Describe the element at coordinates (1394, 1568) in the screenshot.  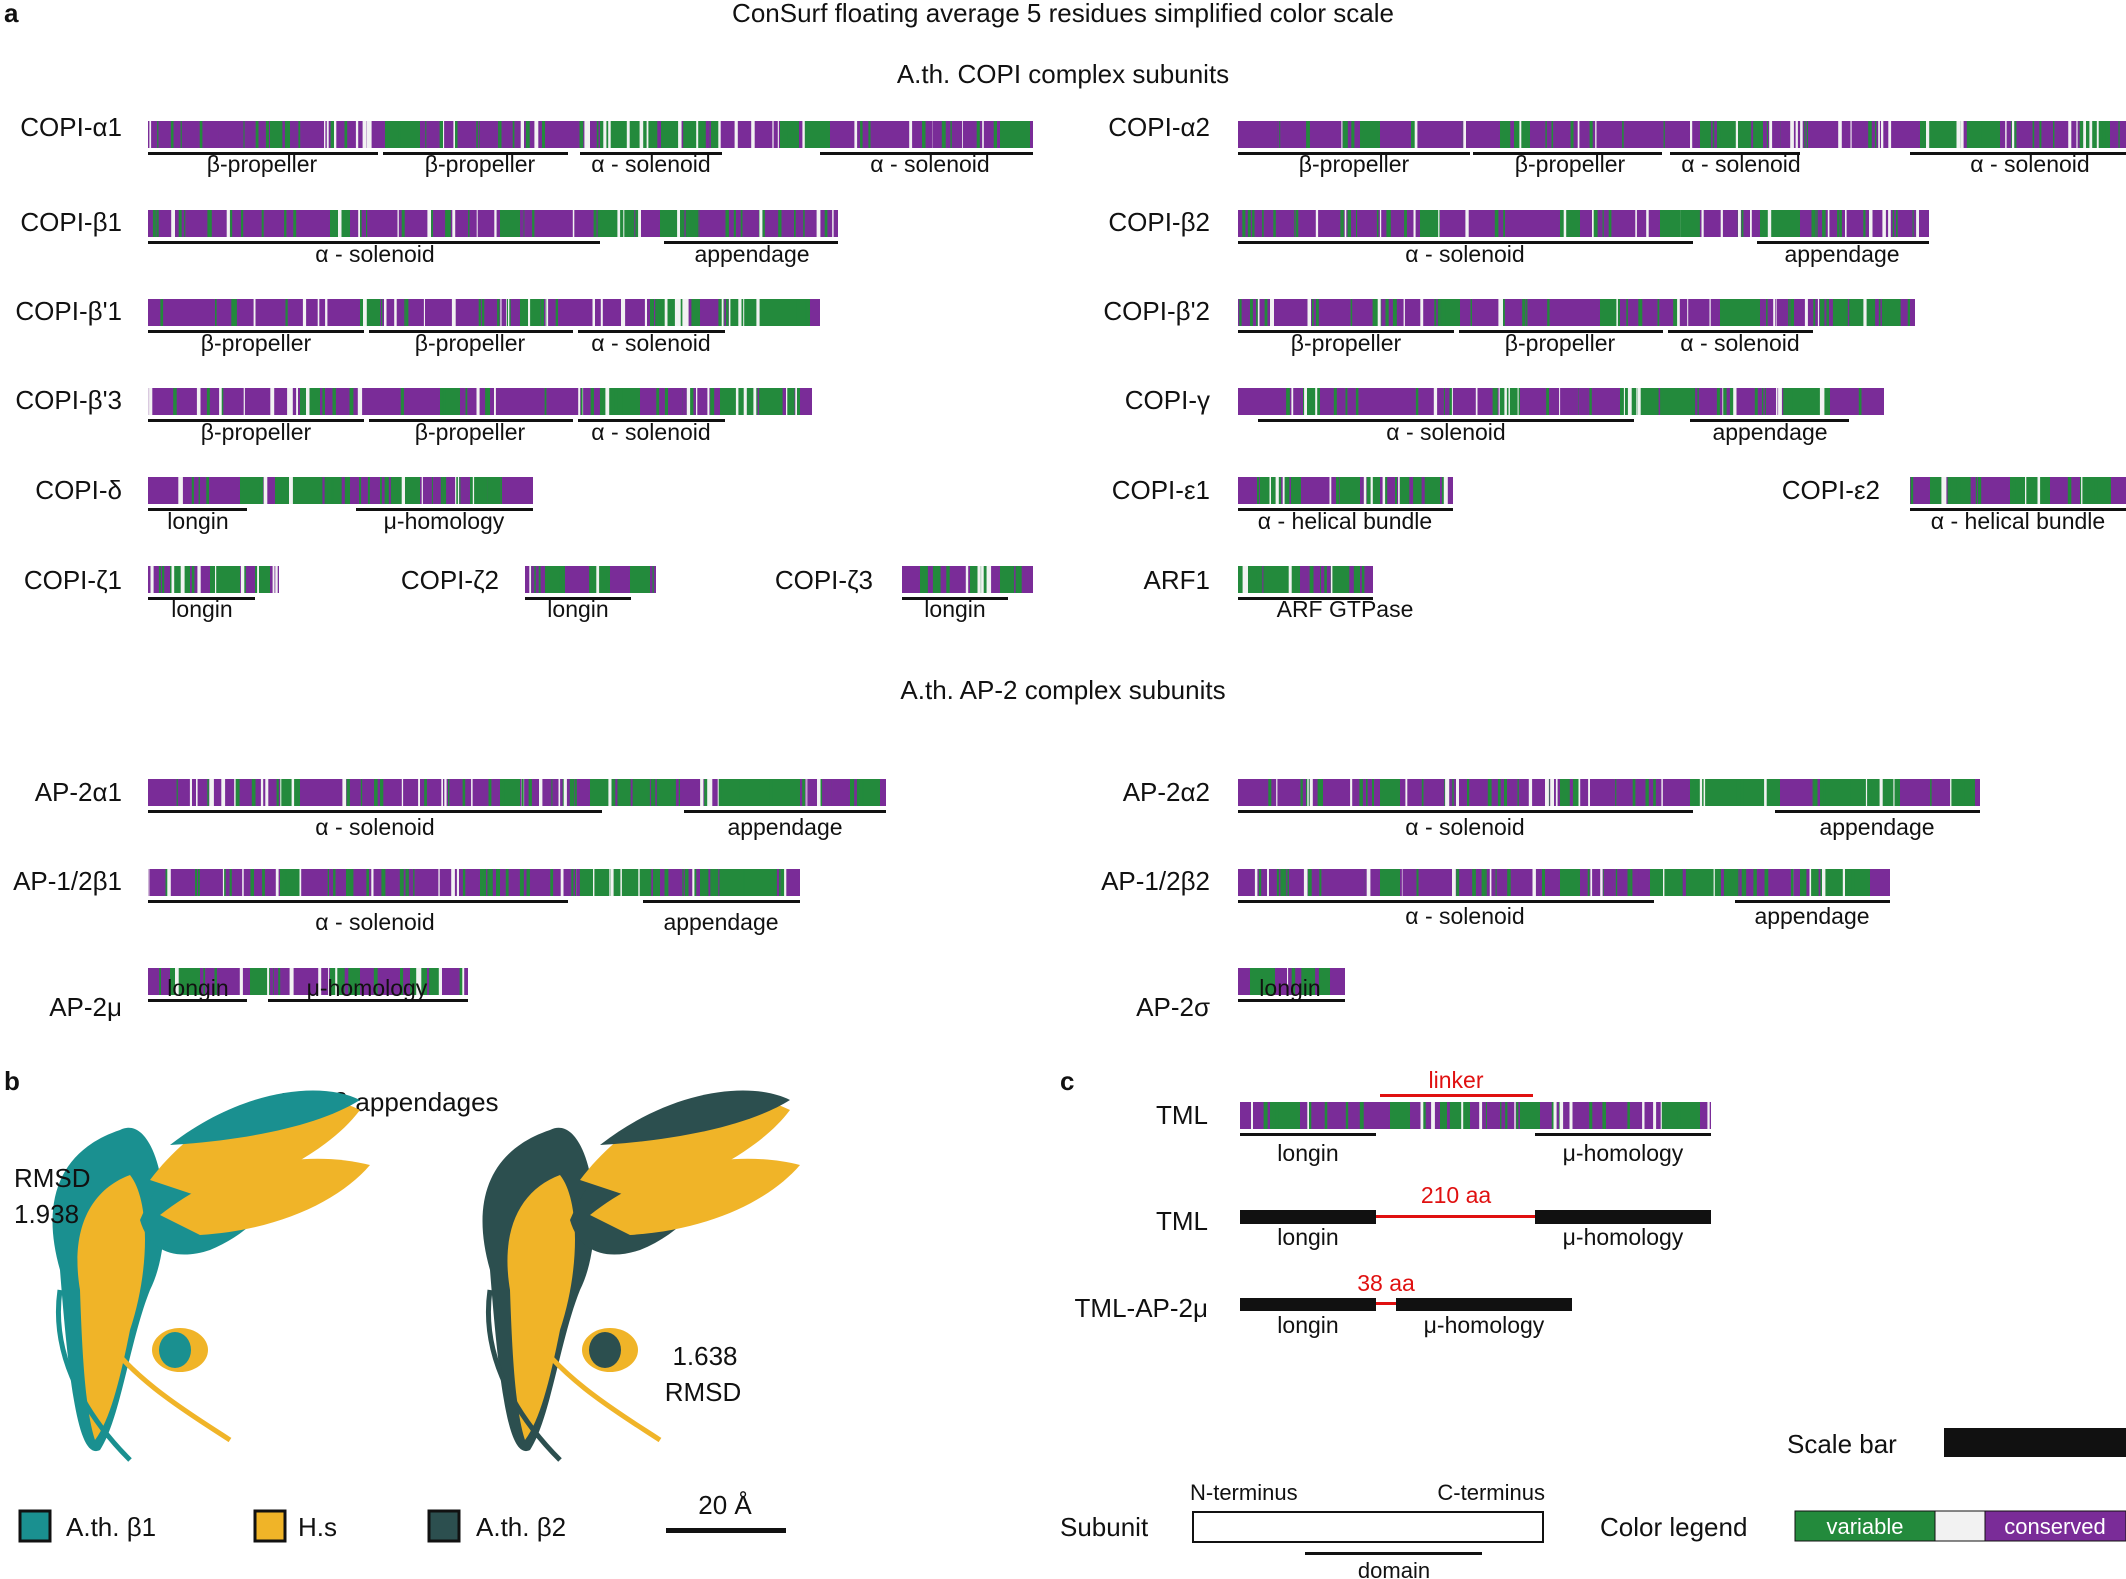
I see `domain-label: domain` at that location.